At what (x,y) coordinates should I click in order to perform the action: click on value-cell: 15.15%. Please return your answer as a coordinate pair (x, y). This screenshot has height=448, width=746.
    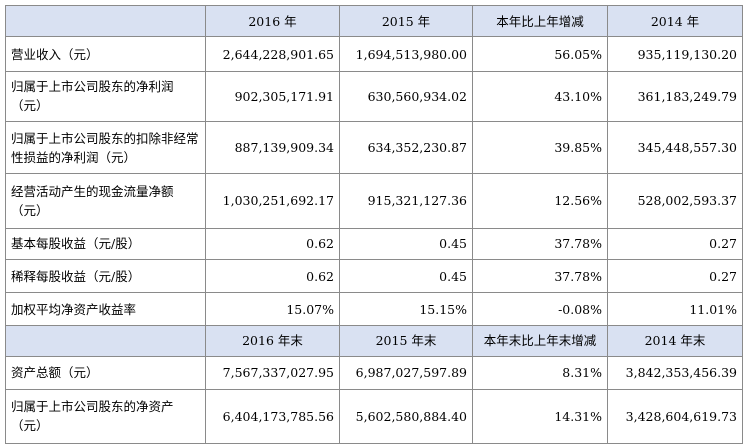
    Looking at the image, I should click on (406, 309).